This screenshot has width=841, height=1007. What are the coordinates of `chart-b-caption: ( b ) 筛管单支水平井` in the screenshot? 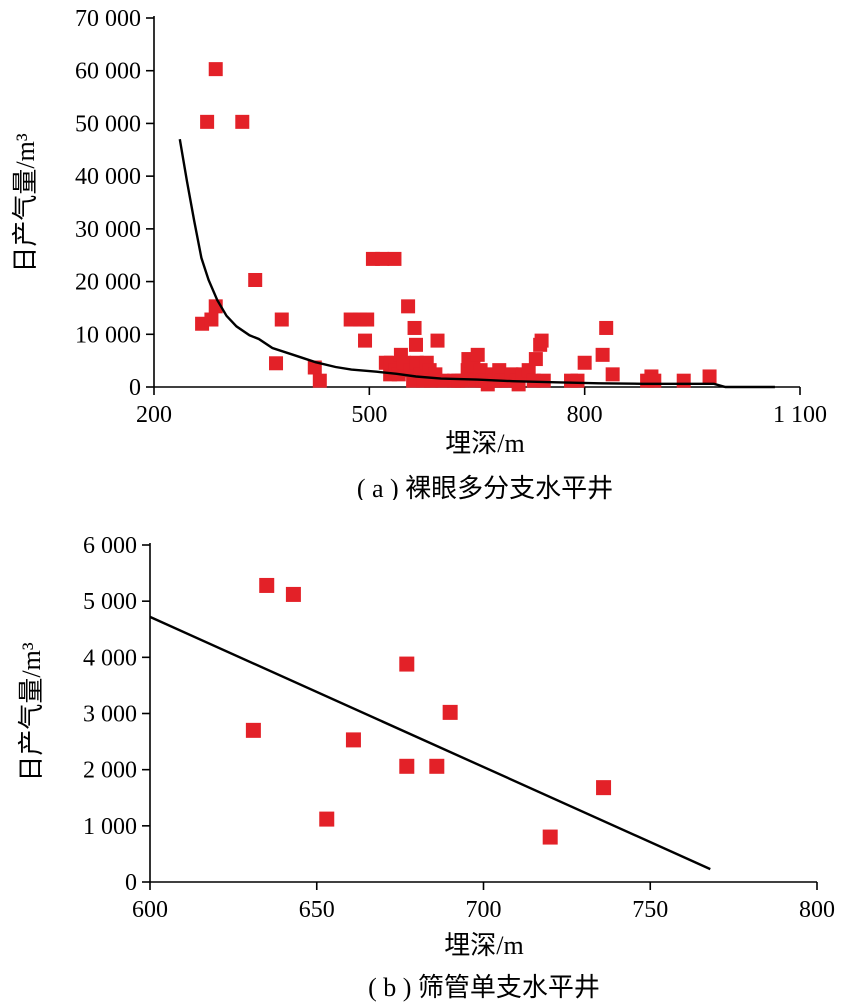 It's located at (484, 987).